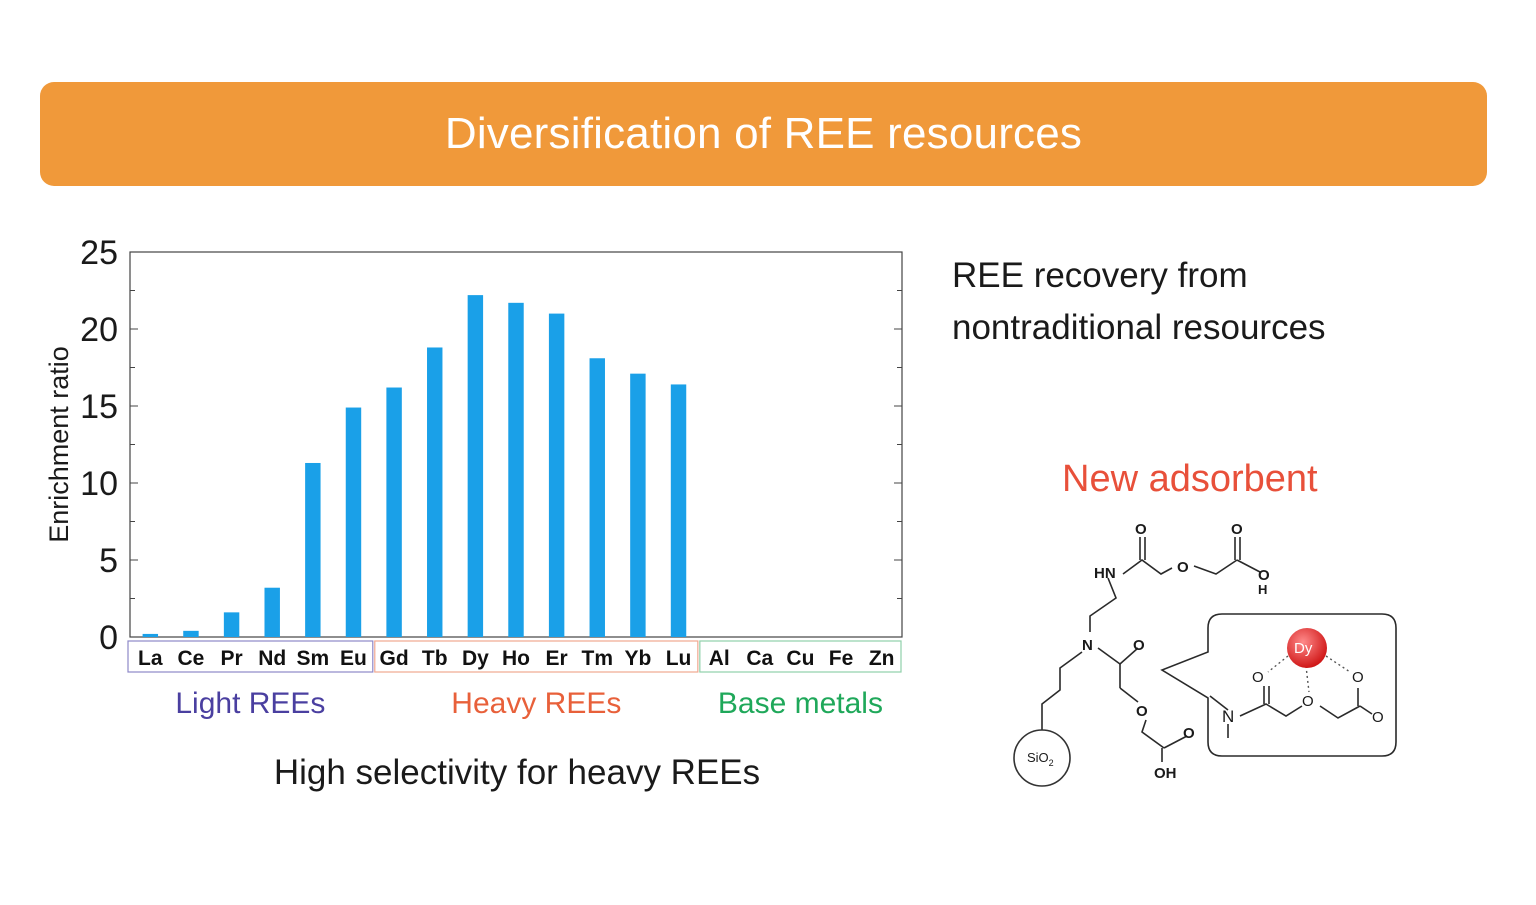 The height and width of the screenshot is (905, 1536). I want to click on label-n: N, so click(1087, 645).